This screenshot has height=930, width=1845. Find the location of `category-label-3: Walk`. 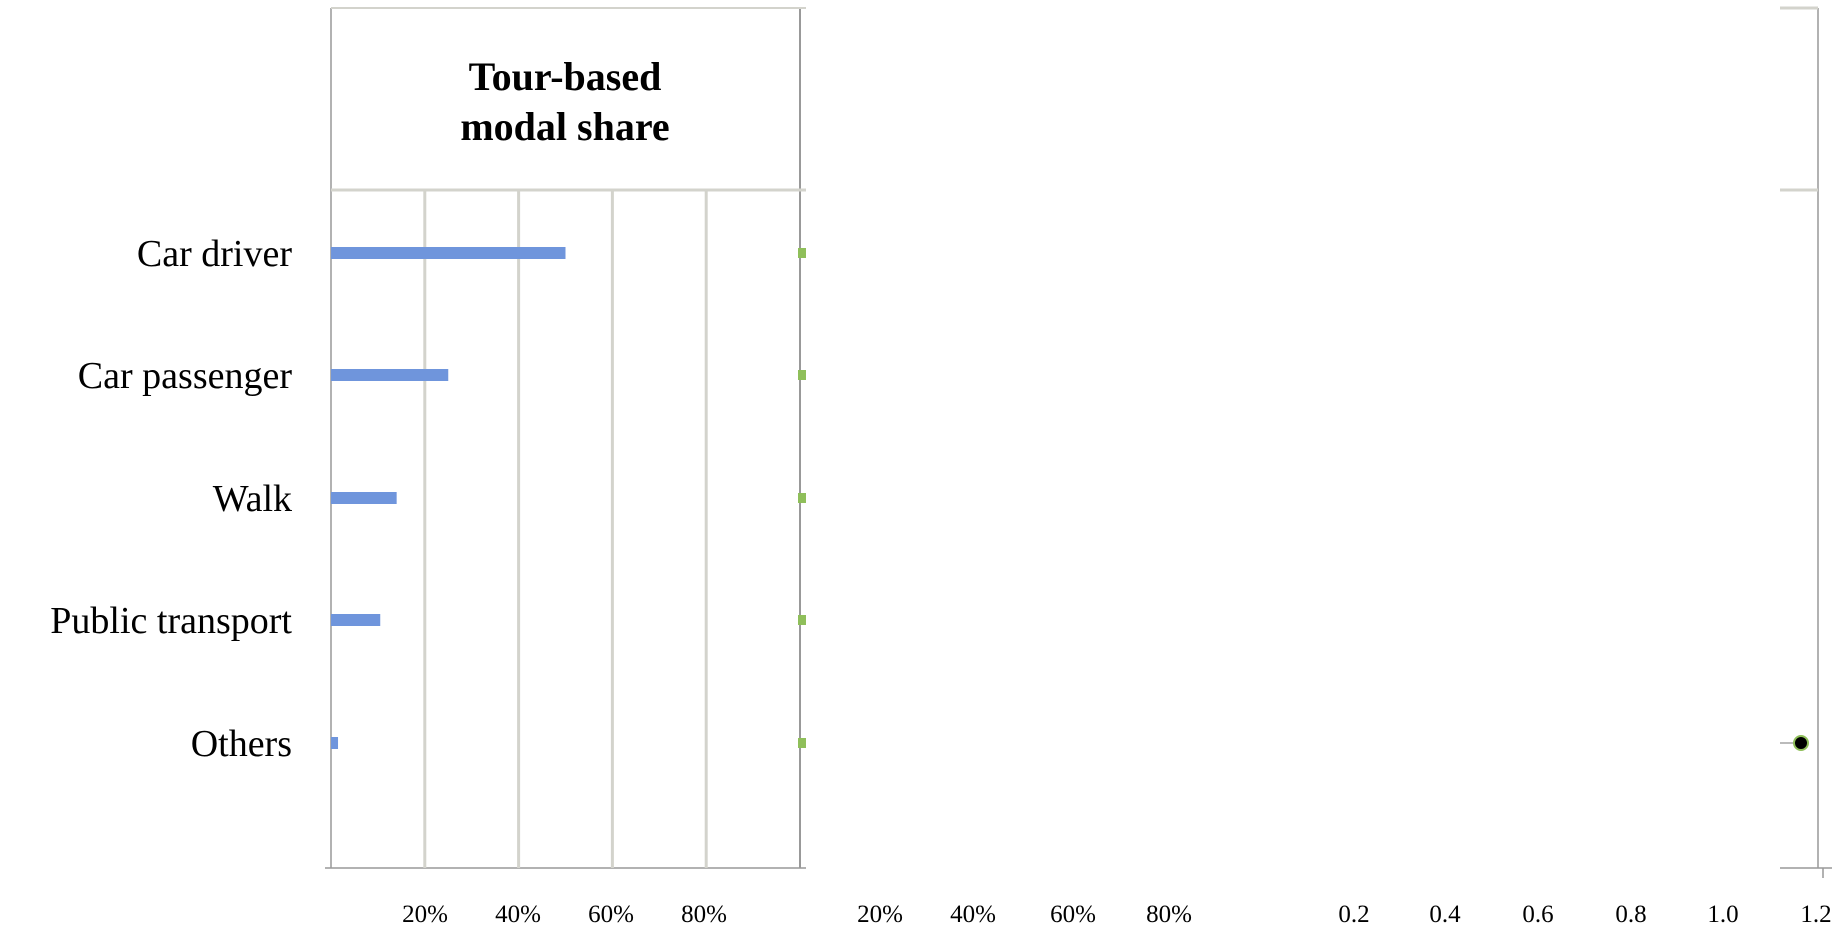

category-label-3: Walk is located at coordinates (252, 499).